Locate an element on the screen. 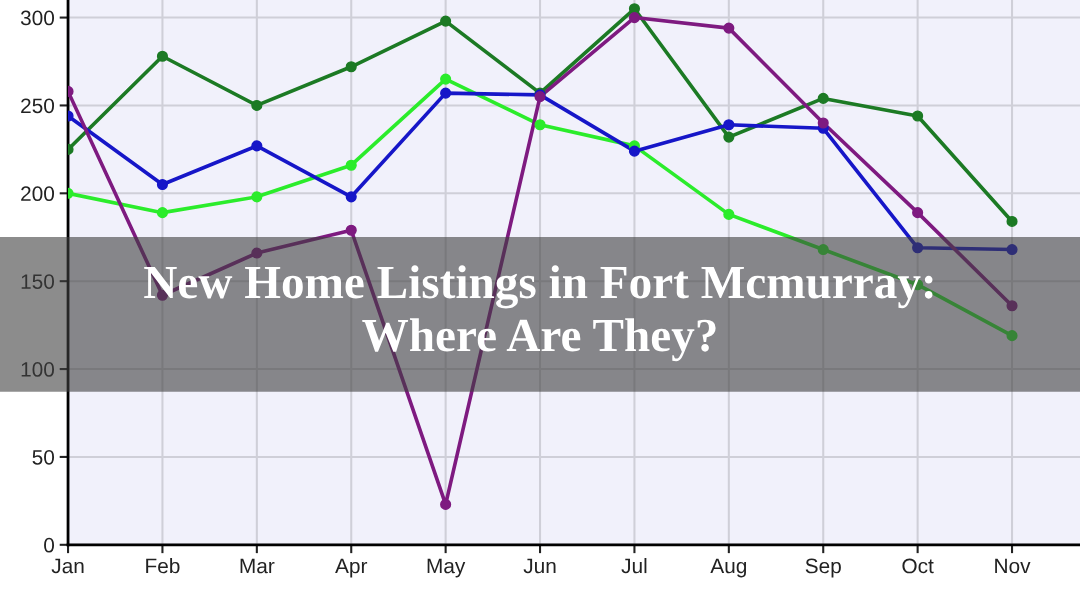 The width and height of the screenshot is (1080, 600). y-tick-label: 0 is located at coordinates (49, 545).